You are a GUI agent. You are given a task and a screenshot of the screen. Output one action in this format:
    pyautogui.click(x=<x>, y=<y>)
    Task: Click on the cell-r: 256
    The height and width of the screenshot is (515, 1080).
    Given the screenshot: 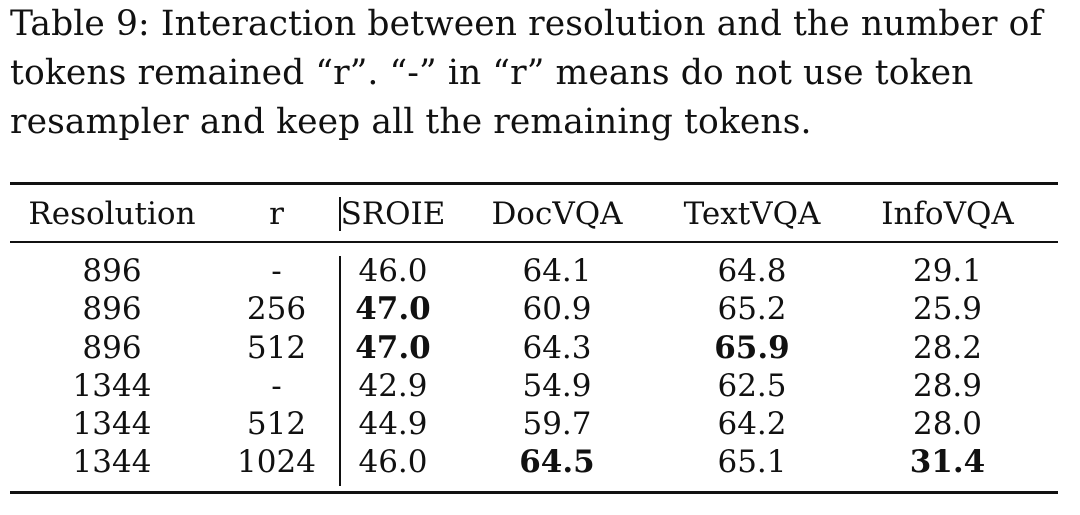 What is the action you would take?
    pyautogui.click(x=276, y=309)
    